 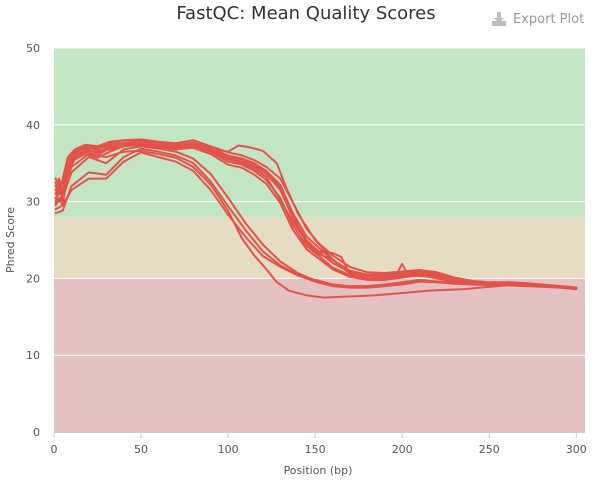 What do you see at coordinates (33, 48) in the screenshot?
I see `y-tick-label: 50` at bounding box center [33, 48].